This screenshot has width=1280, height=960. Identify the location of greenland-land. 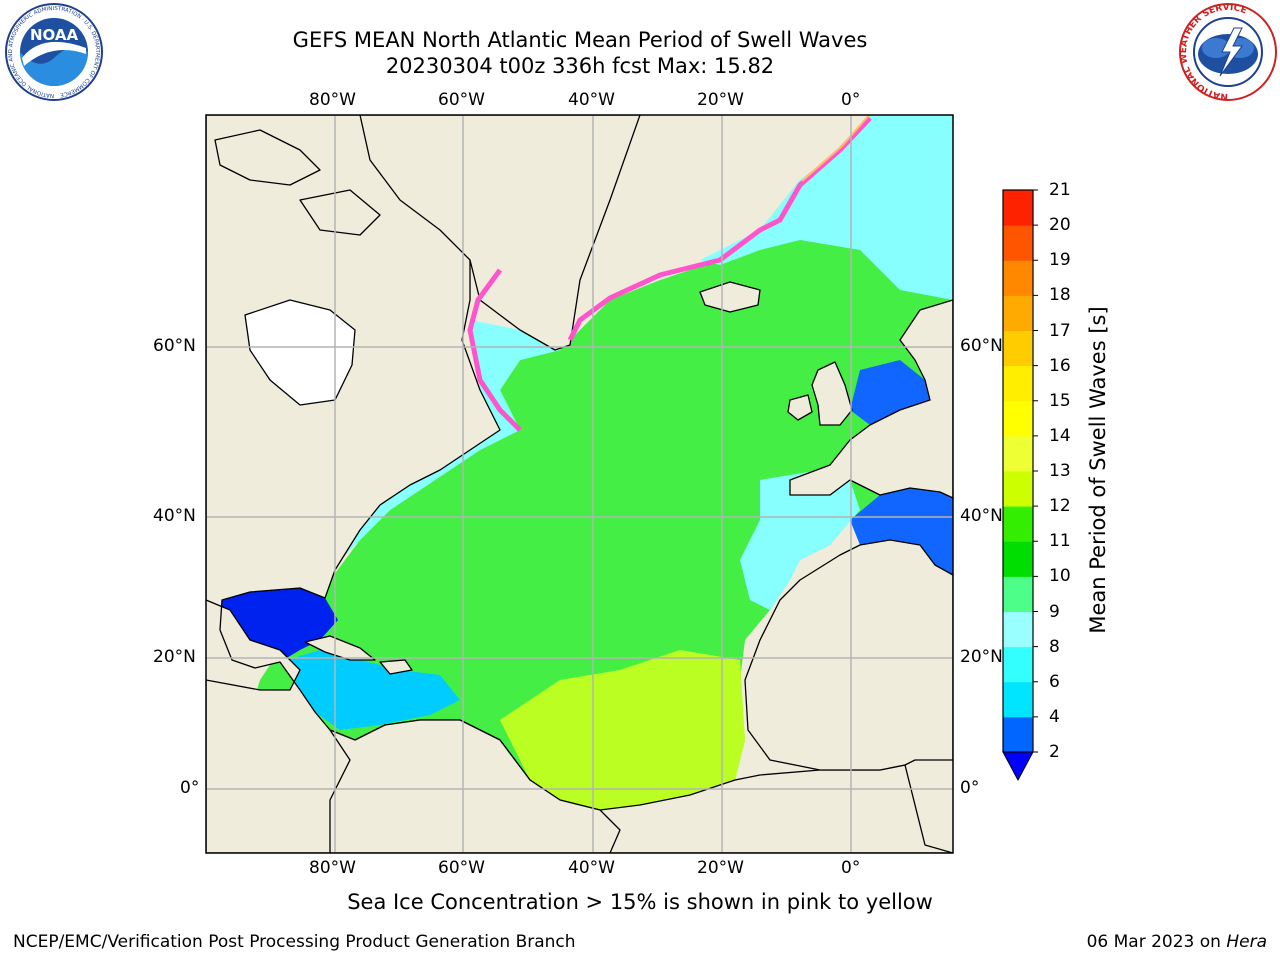
(500, 233).